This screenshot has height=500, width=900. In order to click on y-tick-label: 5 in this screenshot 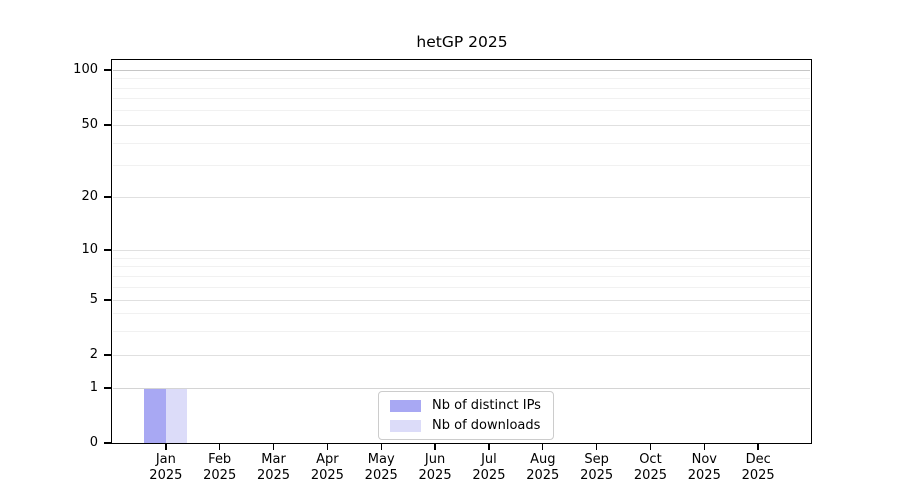, I will do `click(93, 299)`.